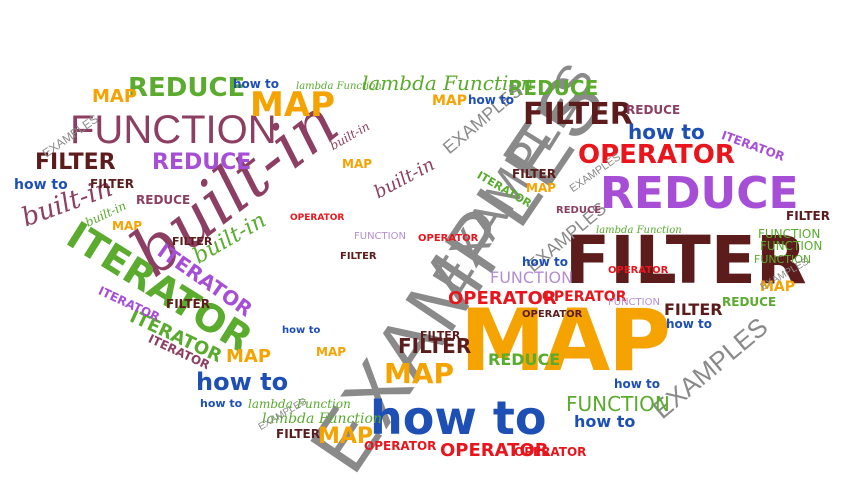 The image size is (842, 498). I want to click on word-filter-12: FILTER, so click(192, 241).